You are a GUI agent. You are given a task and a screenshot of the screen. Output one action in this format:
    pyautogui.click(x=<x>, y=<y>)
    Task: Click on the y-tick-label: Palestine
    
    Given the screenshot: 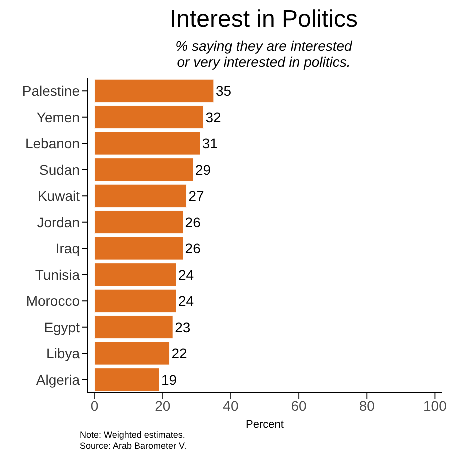 What is the action you would take?
    pyautogui.click(x=51, y=91)
    